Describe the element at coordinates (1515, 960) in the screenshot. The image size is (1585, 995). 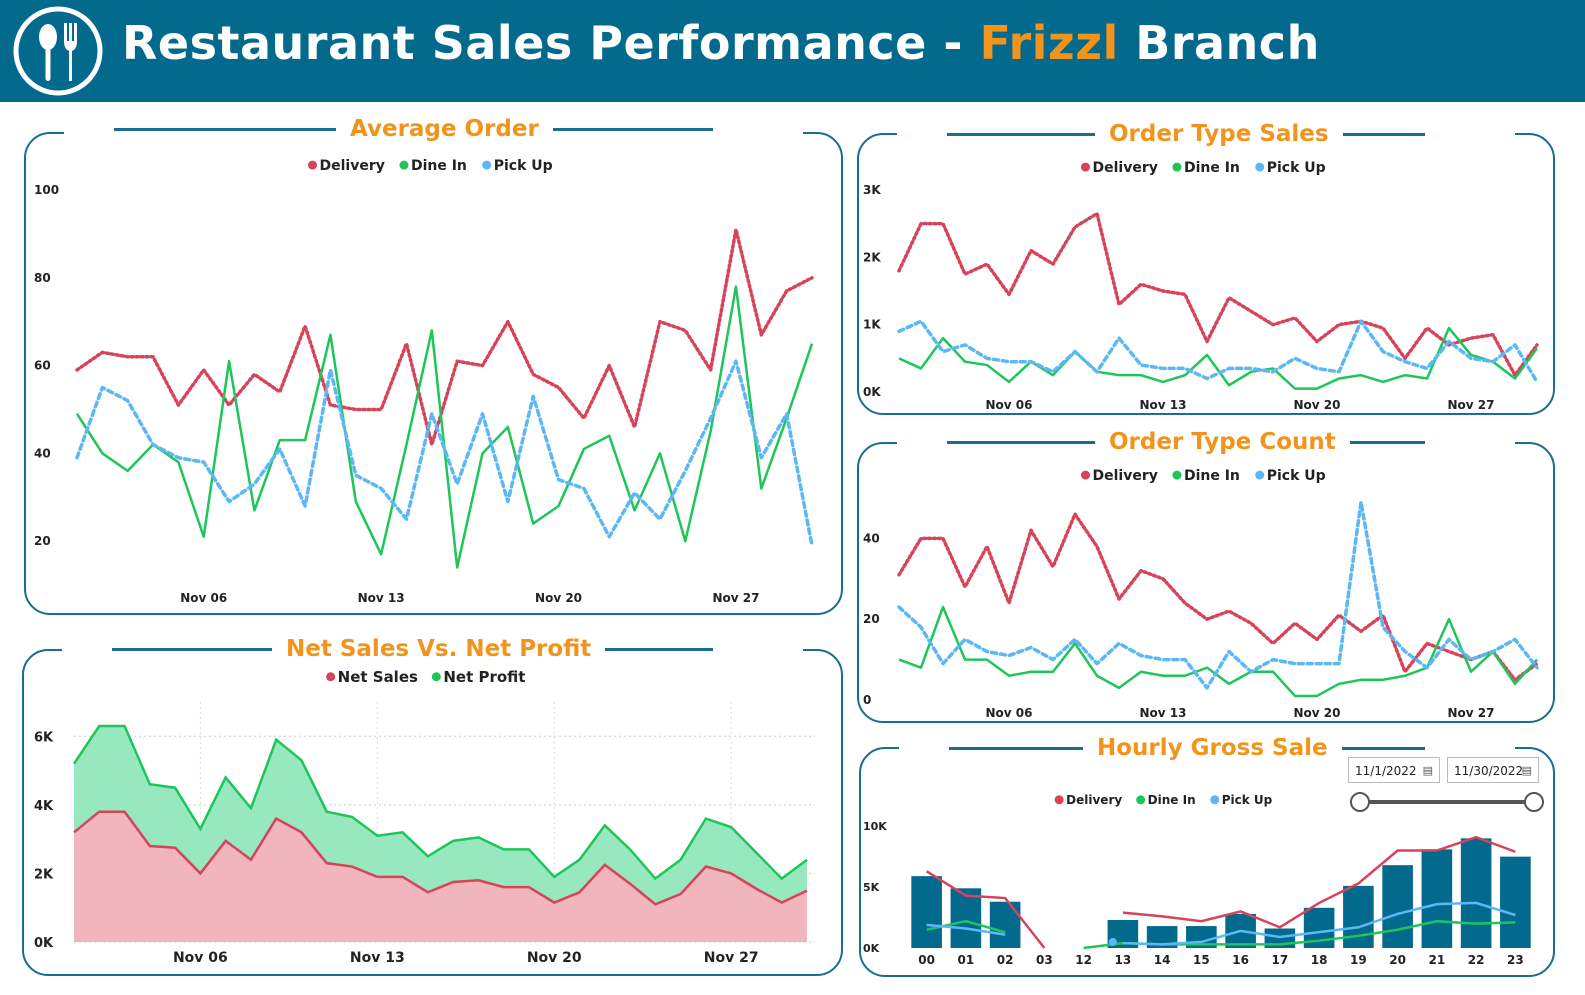
I see `x-tick-label: 23` at that location.